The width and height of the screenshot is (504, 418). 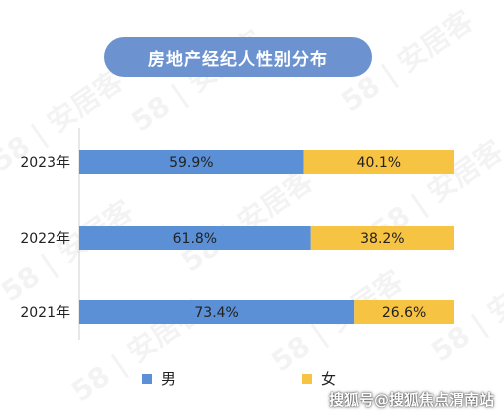 What do you see at coordinates (147, 378) in the screenshot?
I see `legend-swatch-male` at bounding box center [147, 378].